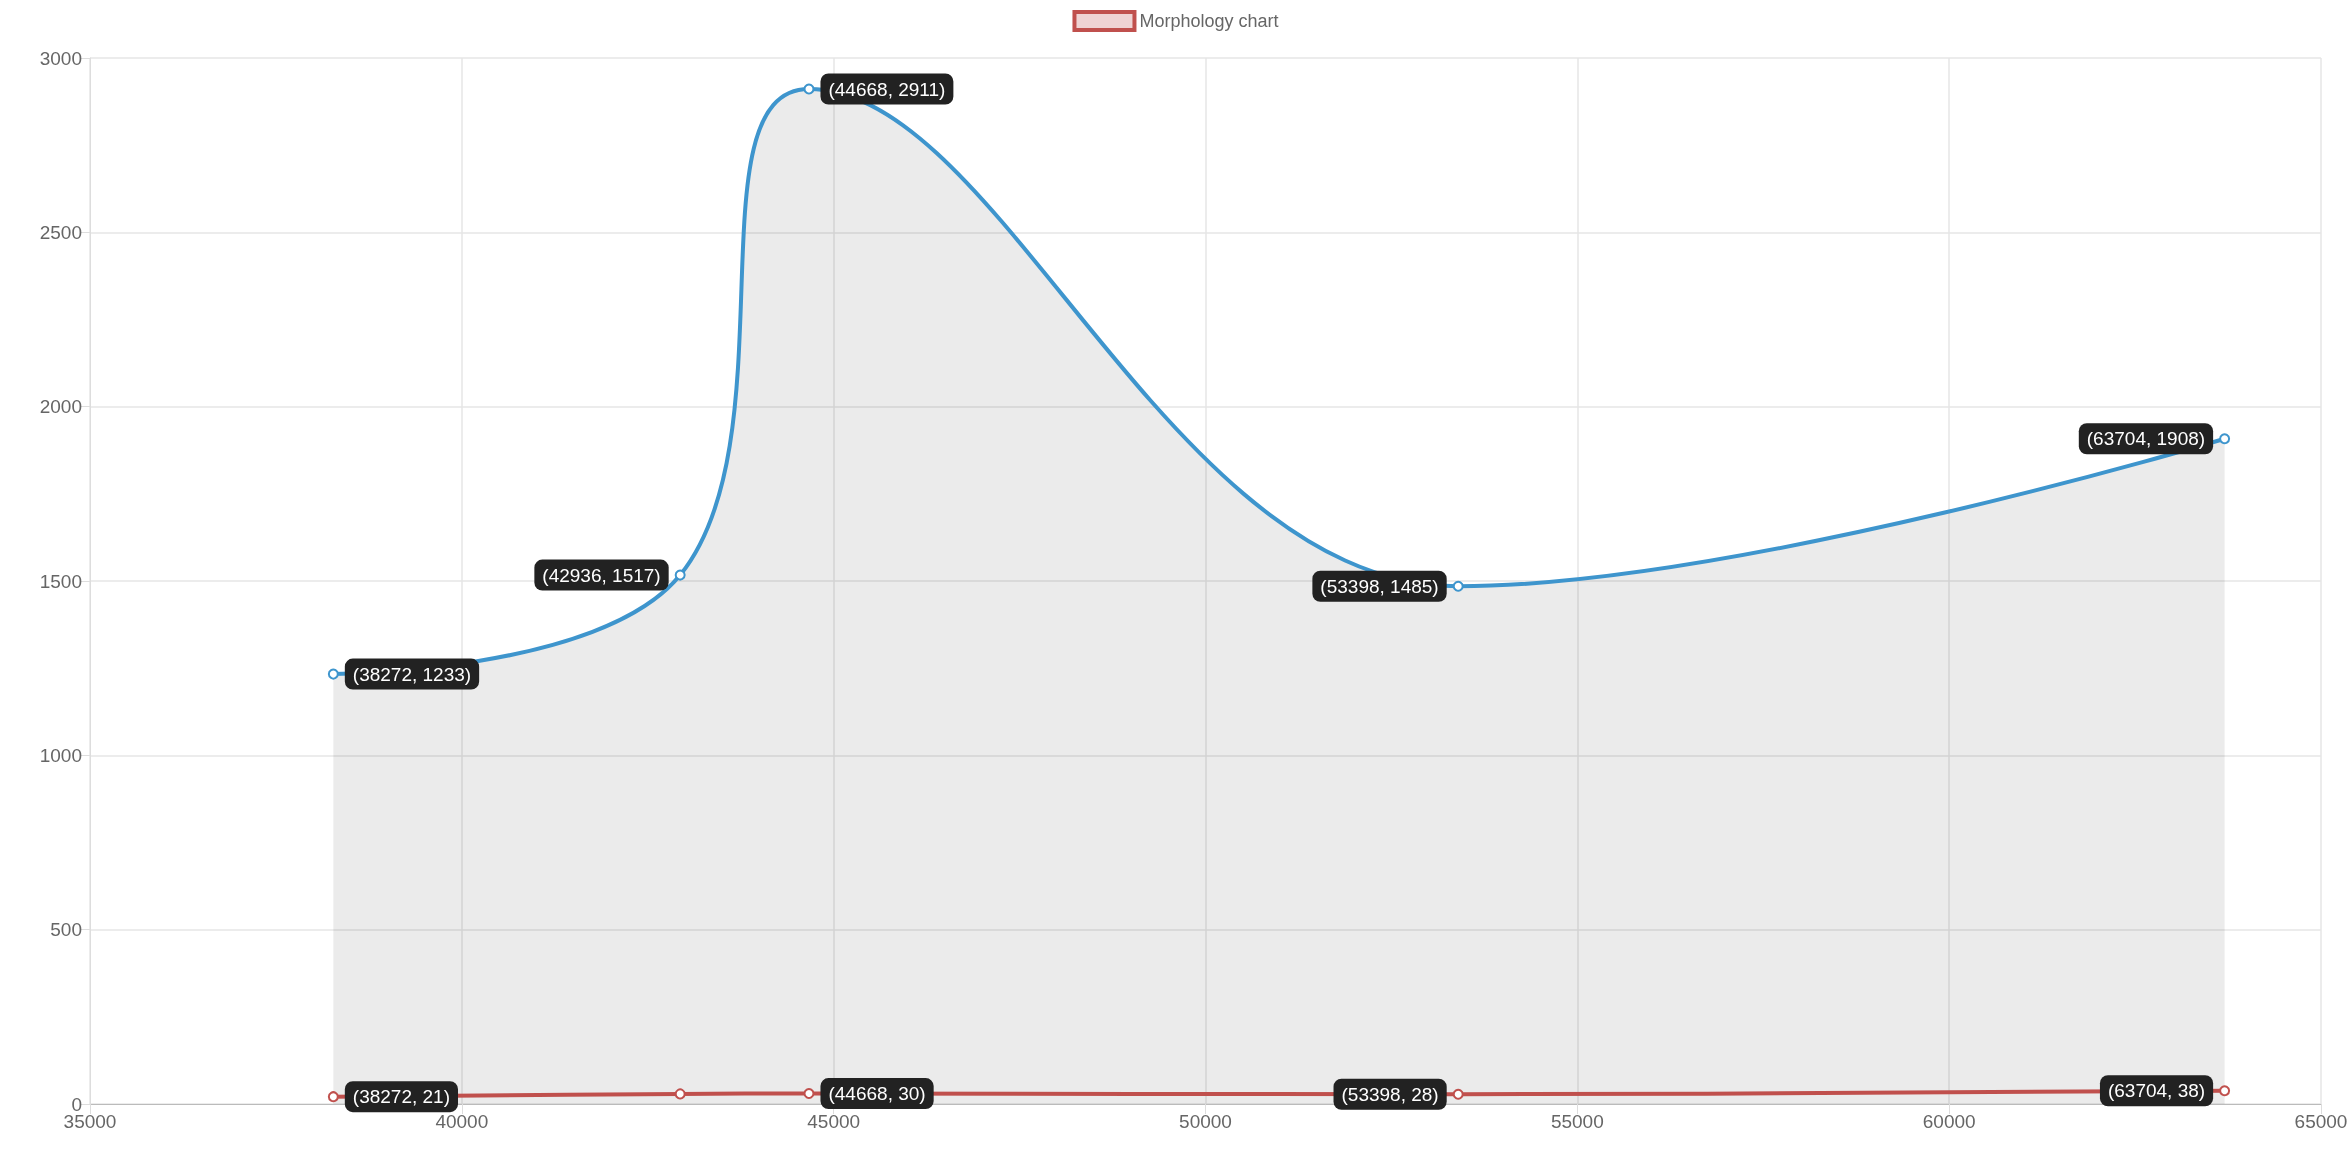 The image size is (2351, 1154). Describe the element at coordinates (462, 1121) in the screenshot. I see `x-tick-label: 40000` at that location.